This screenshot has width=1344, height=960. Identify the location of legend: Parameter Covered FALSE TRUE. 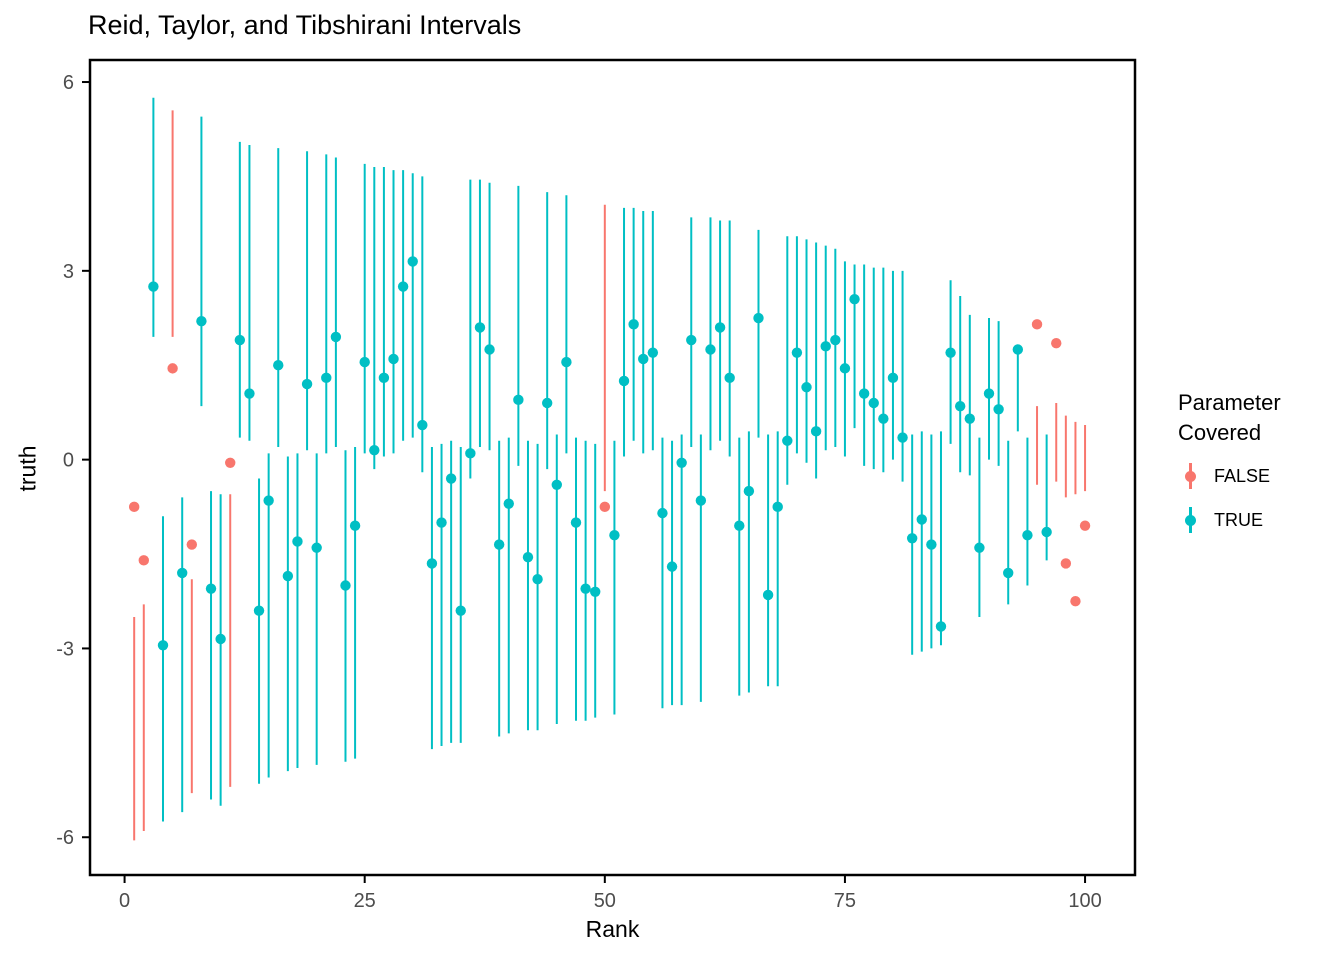
(1229, 461).